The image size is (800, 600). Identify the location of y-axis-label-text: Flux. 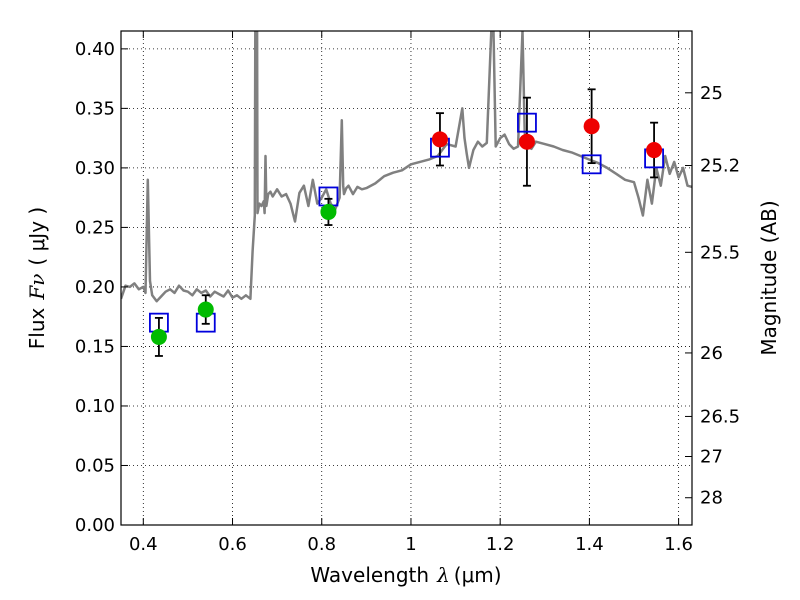
(37, 328).